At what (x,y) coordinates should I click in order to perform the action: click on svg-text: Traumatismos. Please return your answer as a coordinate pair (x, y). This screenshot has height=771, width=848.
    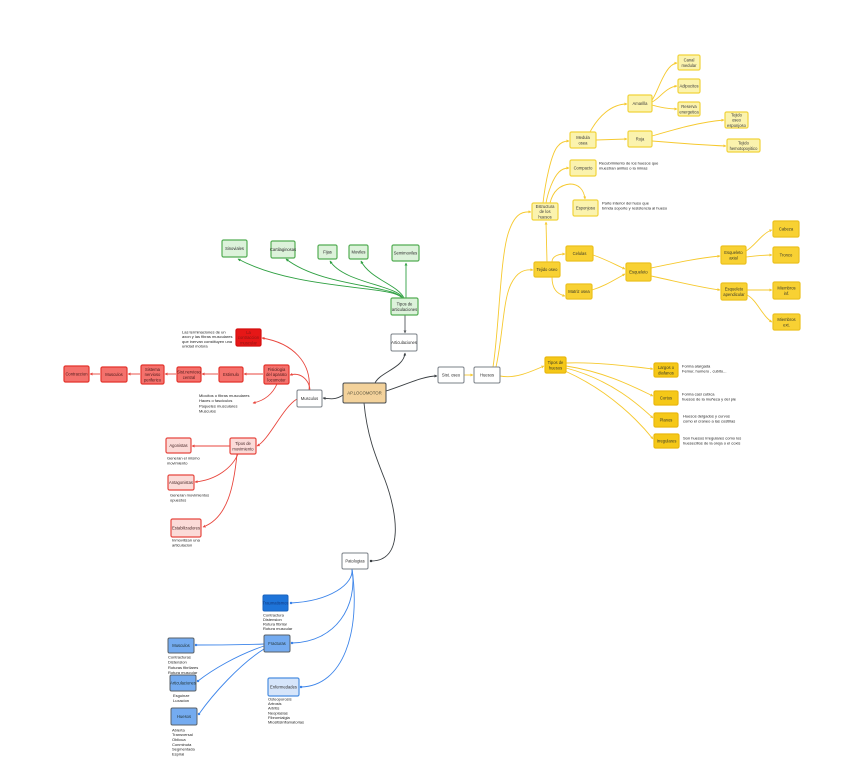
    Looking at the image, I should click on (275, 603).